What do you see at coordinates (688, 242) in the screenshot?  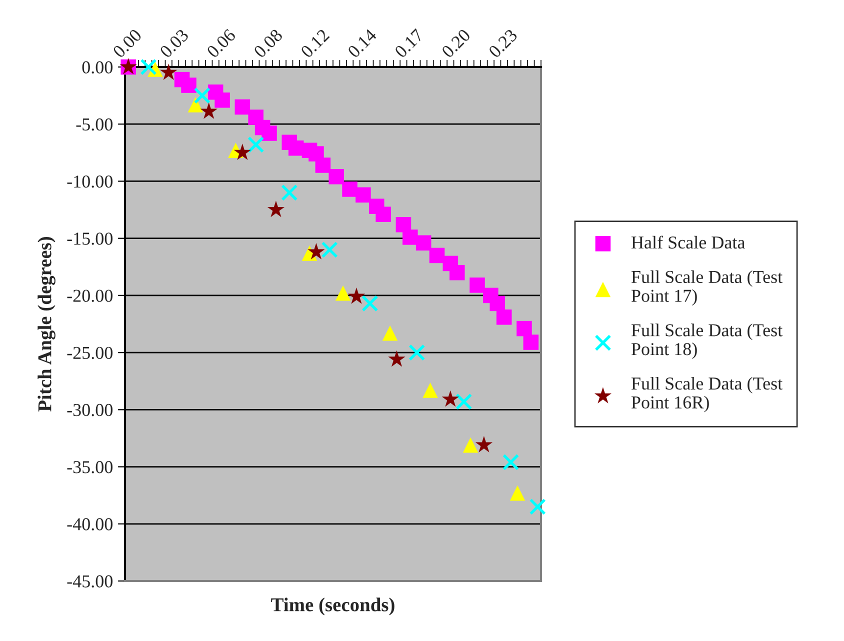 I see `legend-label: Half Scale Data` at bounding box center [688, 242].